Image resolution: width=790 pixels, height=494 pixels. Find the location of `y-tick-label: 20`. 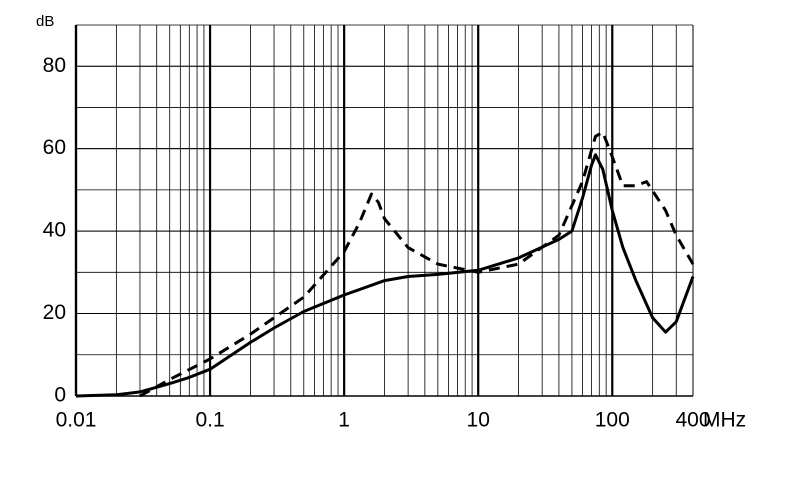

y-tick-label: 20 is located at coordinates (54, 312).